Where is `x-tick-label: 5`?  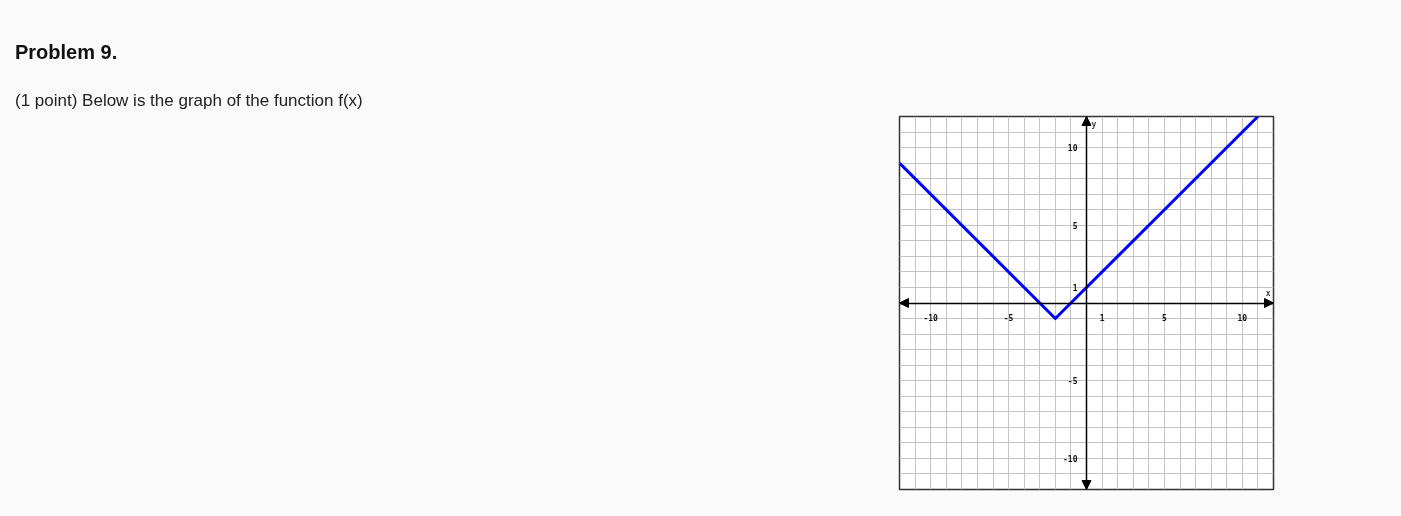
x-tick-label: 5 is located at coordinates (1165, 318).